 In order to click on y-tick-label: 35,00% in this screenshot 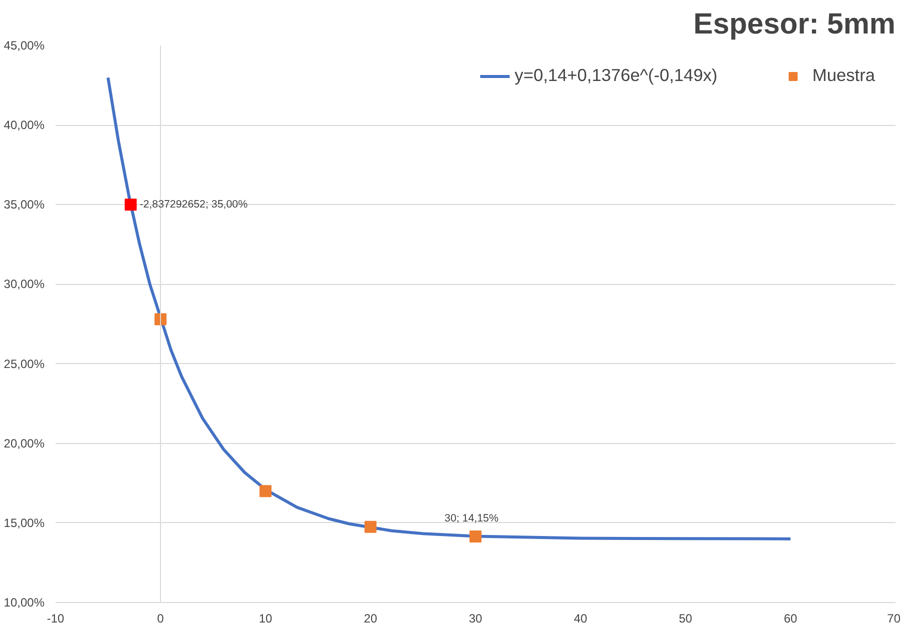, I will do `click(24, 205)`.